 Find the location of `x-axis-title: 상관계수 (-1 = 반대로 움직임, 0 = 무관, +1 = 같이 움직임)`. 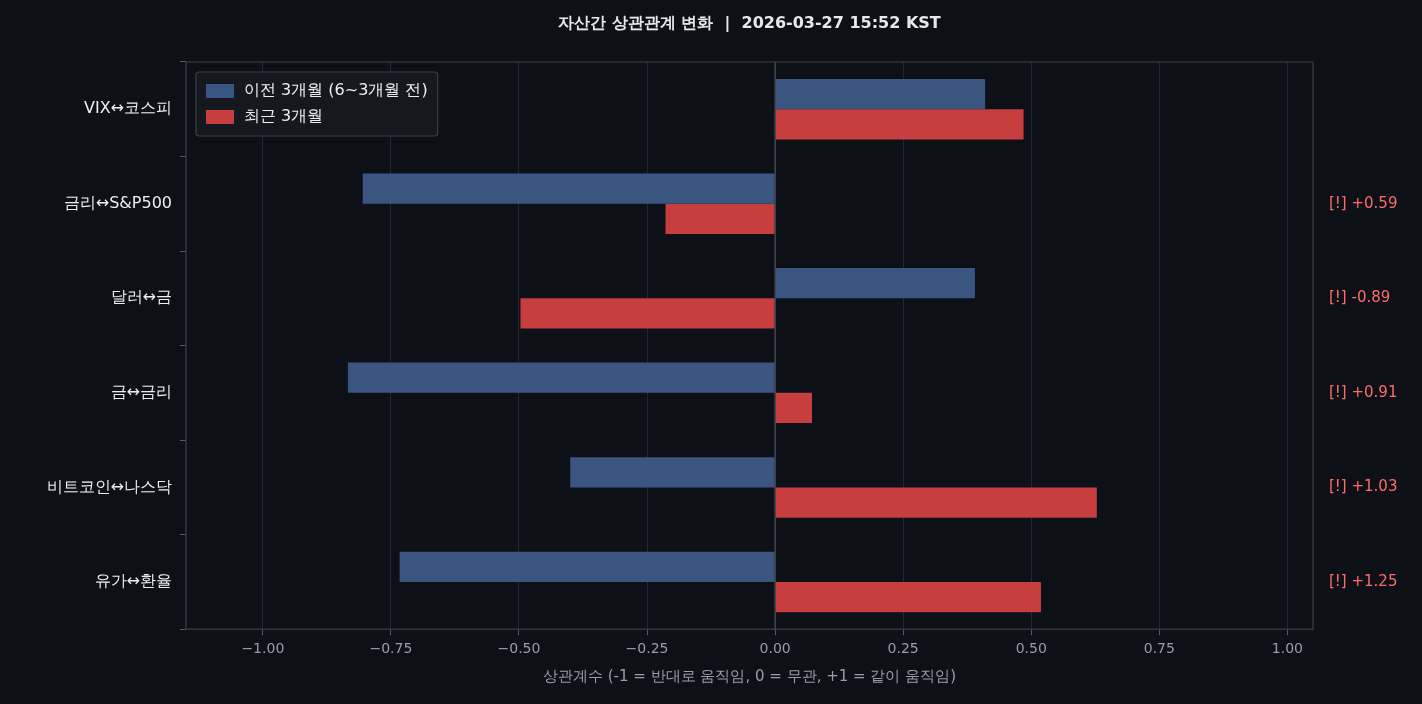

x-axis-title: 상관계수 (-1 = 반대로 움직임, 0 = 무관, +1 = 같이 움직임) is located at coordinates (749, 675).